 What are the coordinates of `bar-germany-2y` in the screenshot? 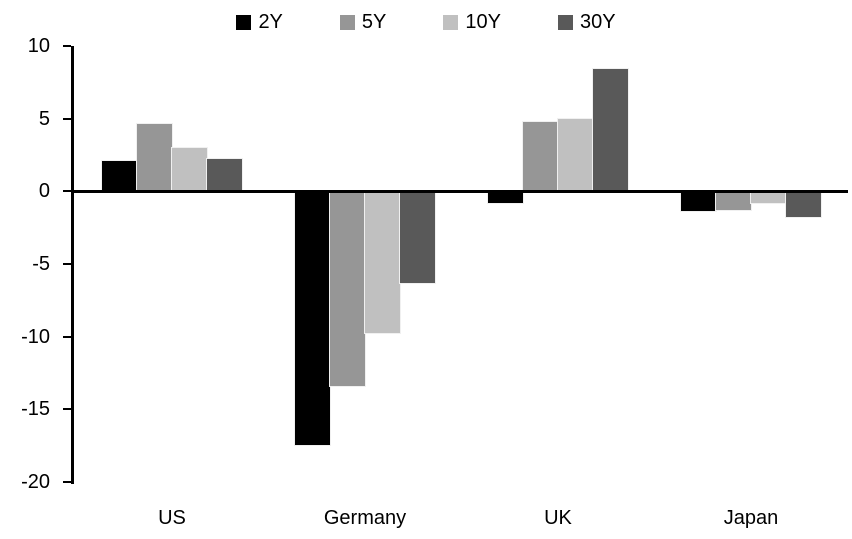 It's located at (312, 318).